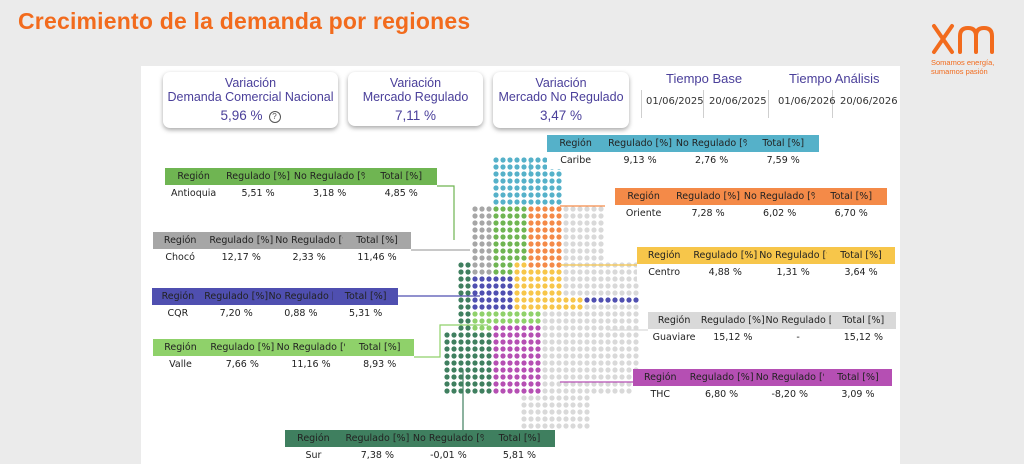  What do you see at coordinates (377, 438) in the screenshot?
I see `col-regulado: Regulado [%]` at bounding box center [377, 438].